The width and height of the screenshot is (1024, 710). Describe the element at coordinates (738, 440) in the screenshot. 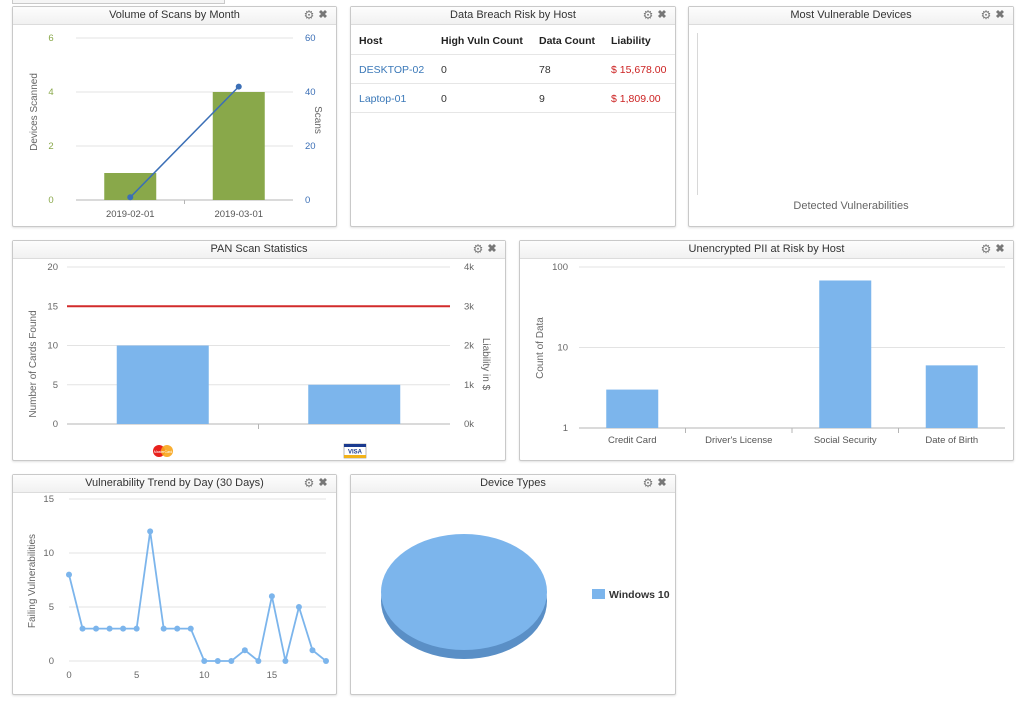

I see `x-tick-label: Driver's License` at that location.